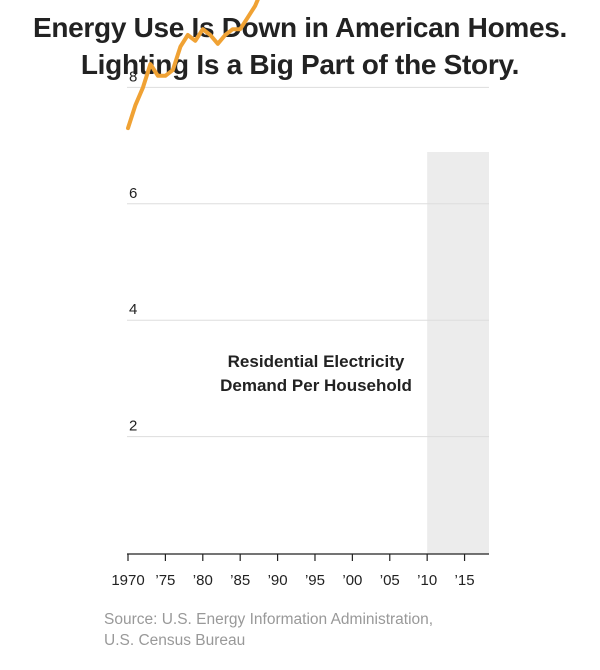  Describe the element at coordinates (210, 35) in the screenshot. I see `data-point-1981` at that location.